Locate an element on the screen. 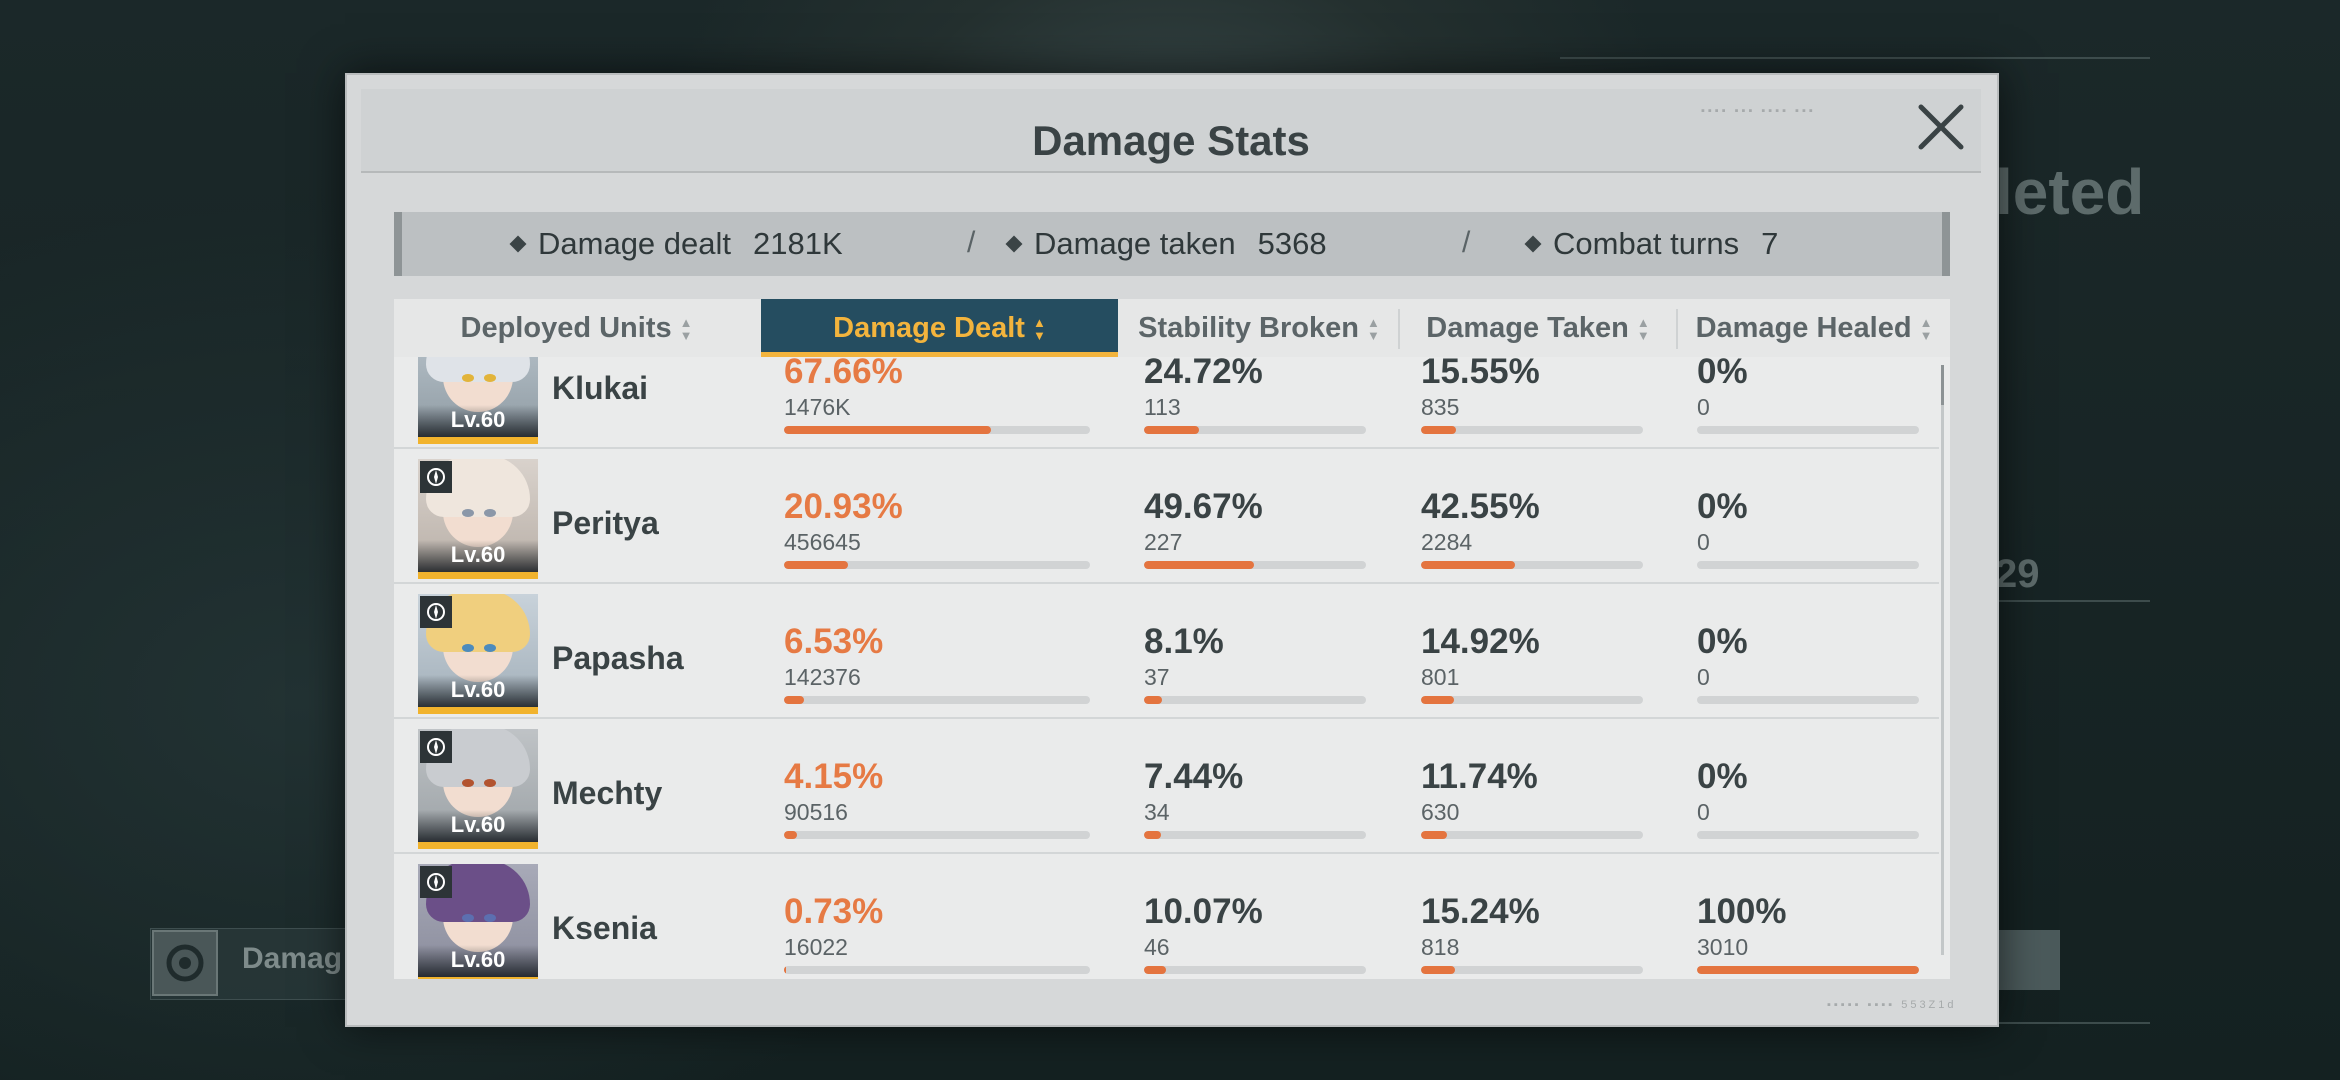  table-row: Lv.60 Mechty 4.15% 90516 7.44% 34 11.74% 630 0% 0 is located at coordinates (1166, 785).